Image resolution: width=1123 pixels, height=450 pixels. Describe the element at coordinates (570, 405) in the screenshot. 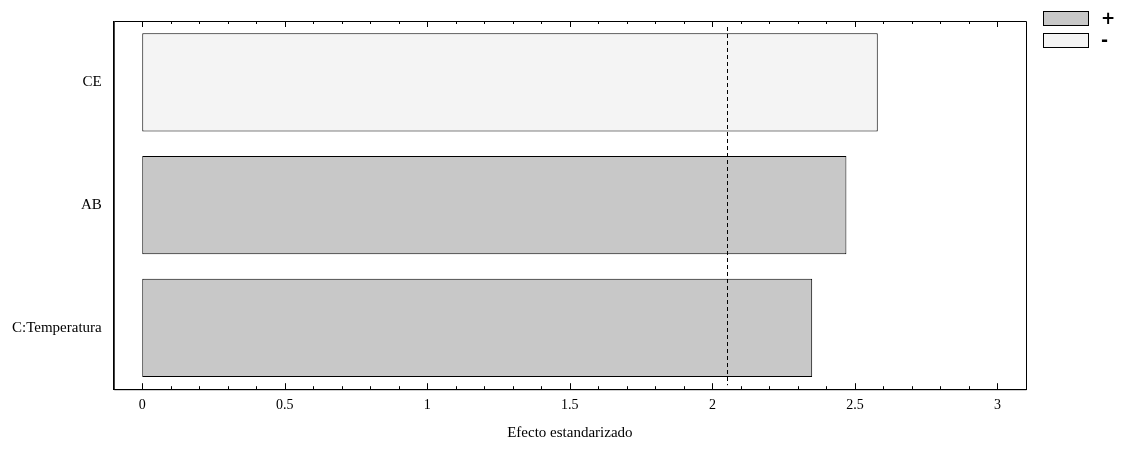

I see `x-tick-label: 1.5` at that location.